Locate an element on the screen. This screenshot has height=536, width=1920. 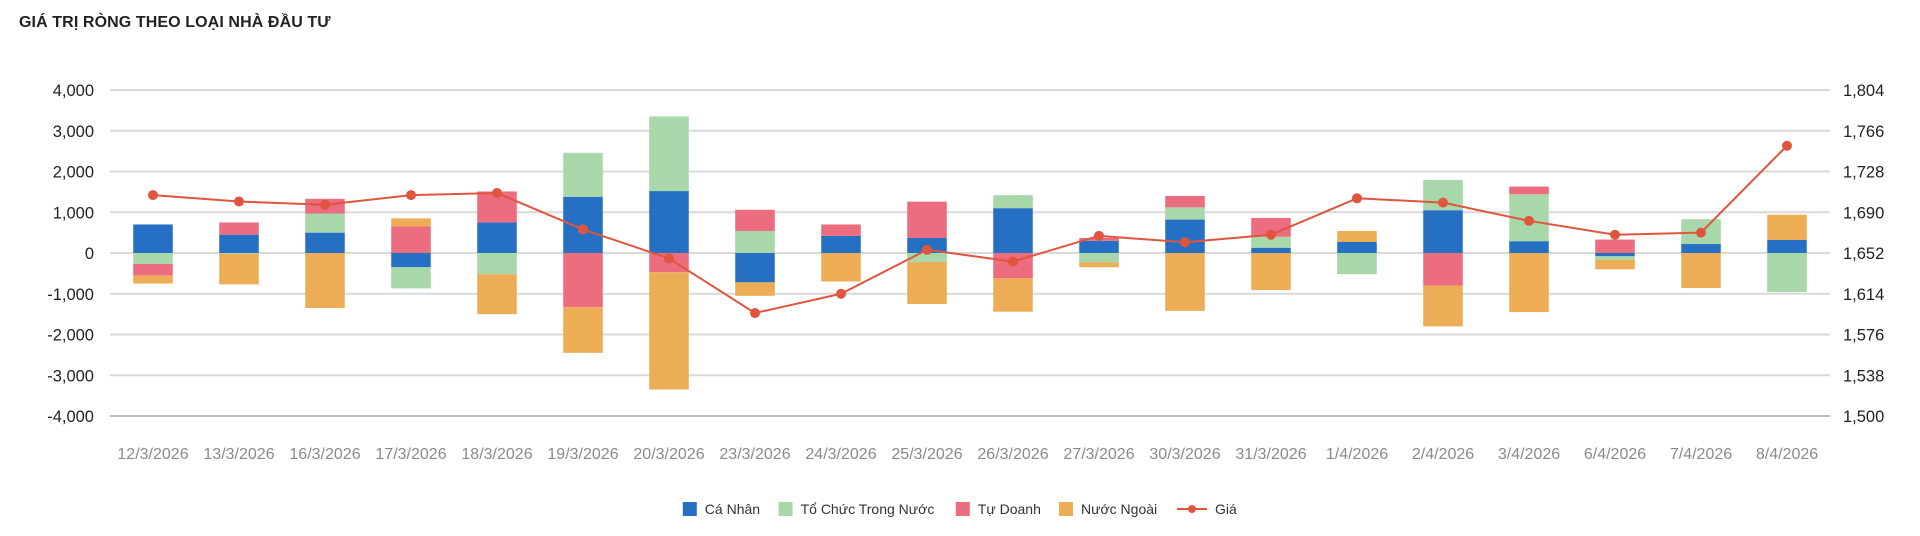
x-tick-label: 31/3/2026 is located at coordinates (1270, 454).